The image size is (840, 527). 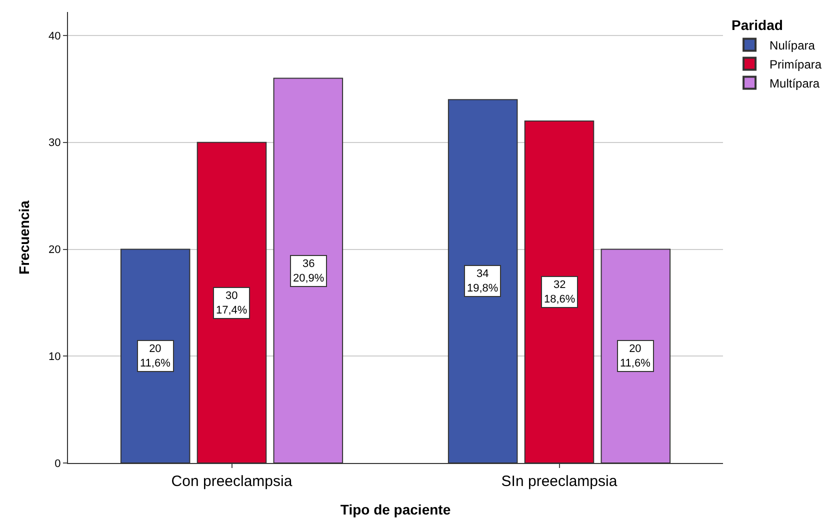 I want to click on data-label: 32 18,6%, so click(x=560, y=292).